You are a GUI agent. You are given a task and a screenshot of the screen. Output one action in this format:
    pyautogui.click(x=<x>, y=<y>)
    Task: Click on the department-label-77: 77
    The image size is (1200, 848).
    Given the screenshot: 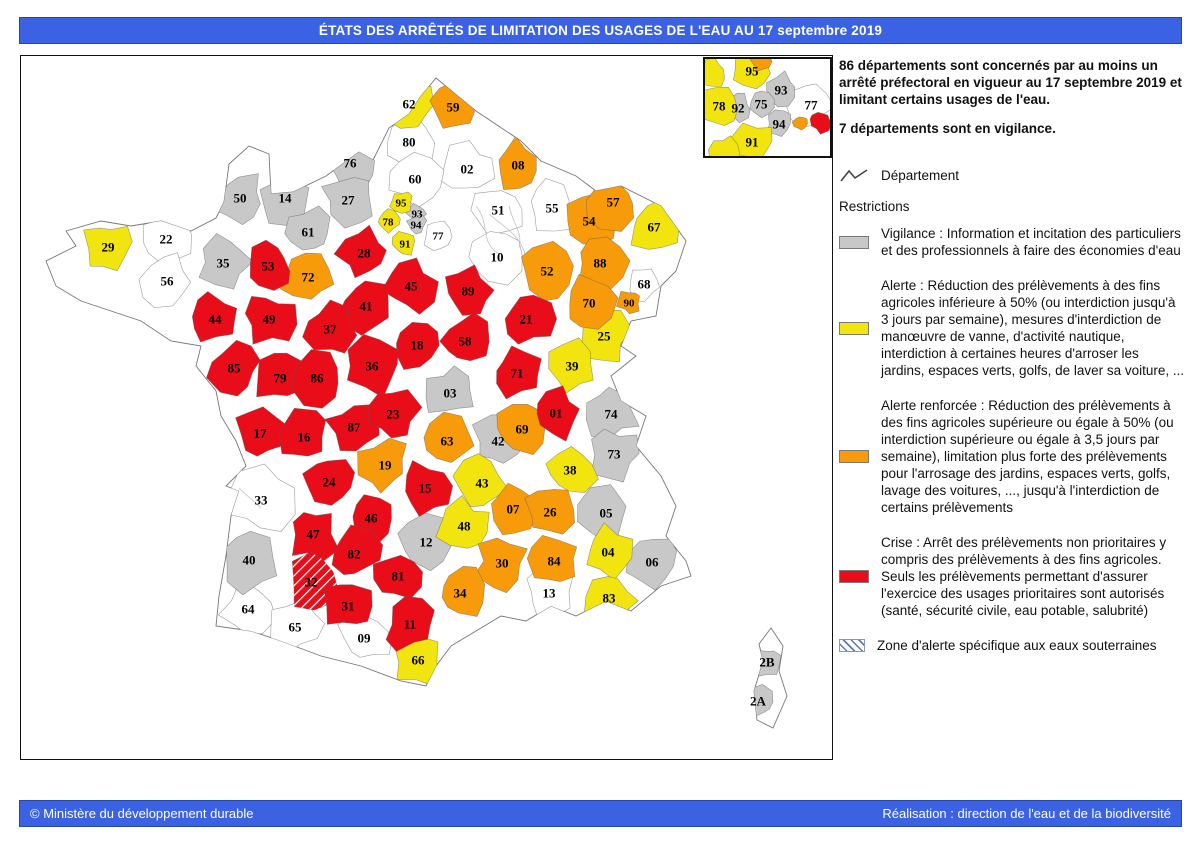 What is the action you would take?
    pyautogui.click(x=439, y=237)
    